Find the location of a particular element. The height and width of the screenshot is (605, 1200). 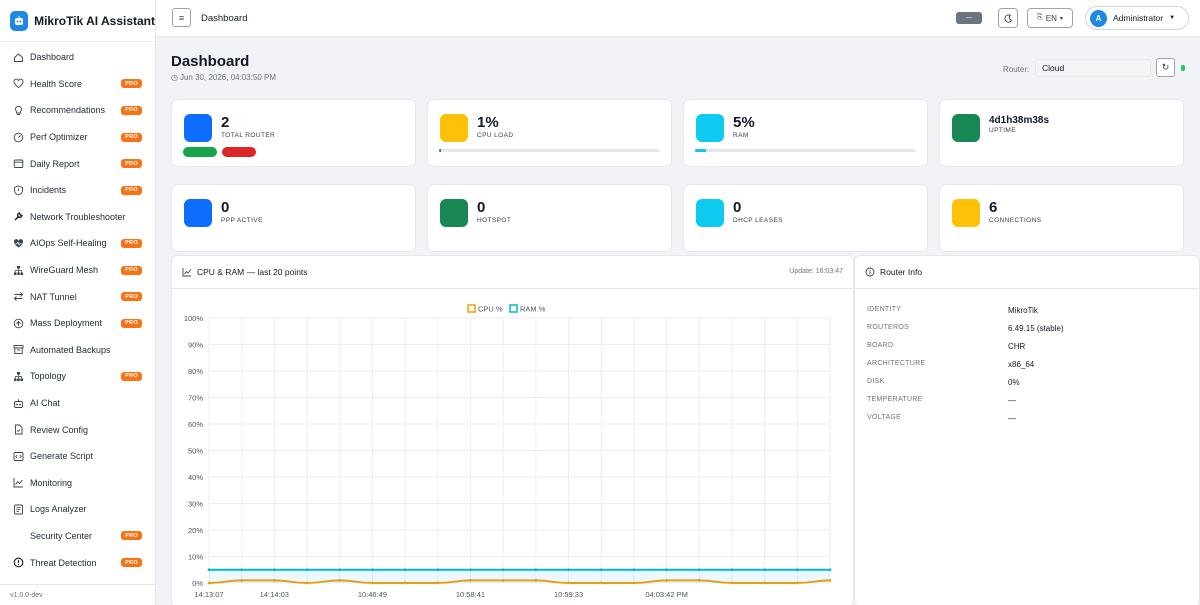

sidebar-item-review-config: Review Config is located at coordinates (77, 429).